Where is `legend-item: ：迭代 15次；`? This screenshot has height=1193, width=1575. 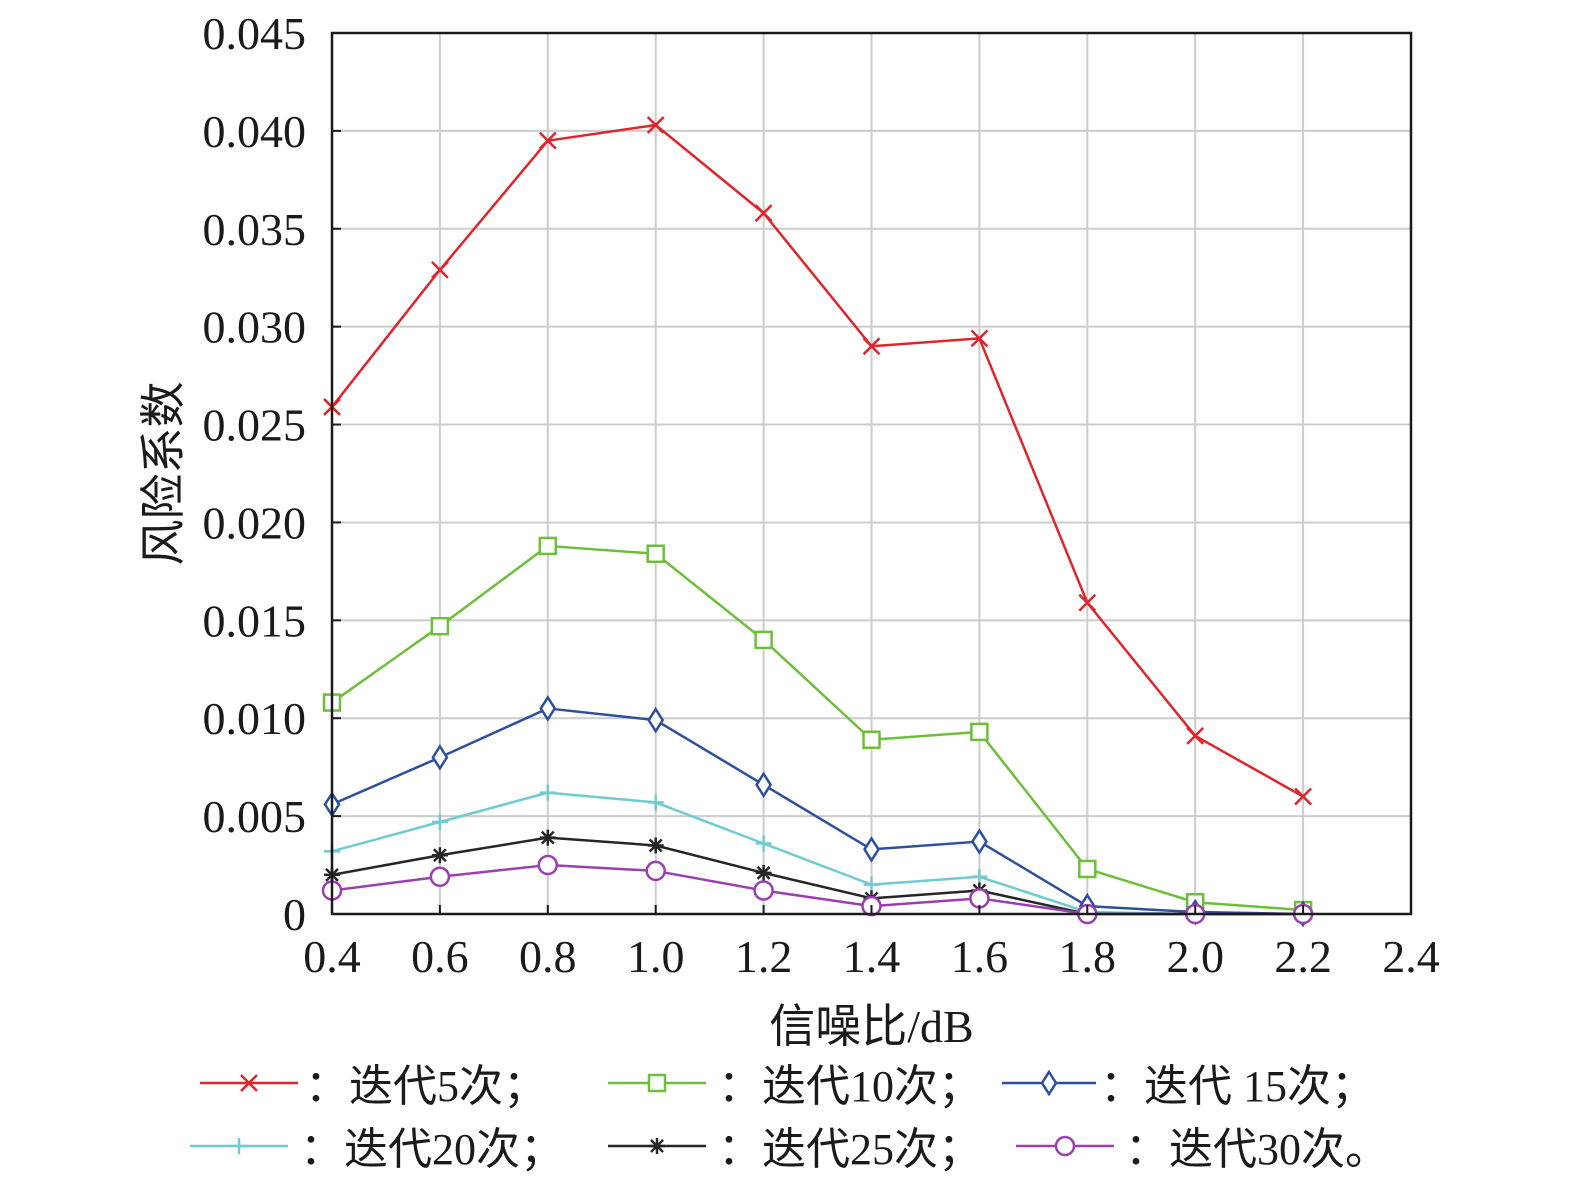
legend-item: ：迭代 15次； is located at coordinates (1188, 1086).